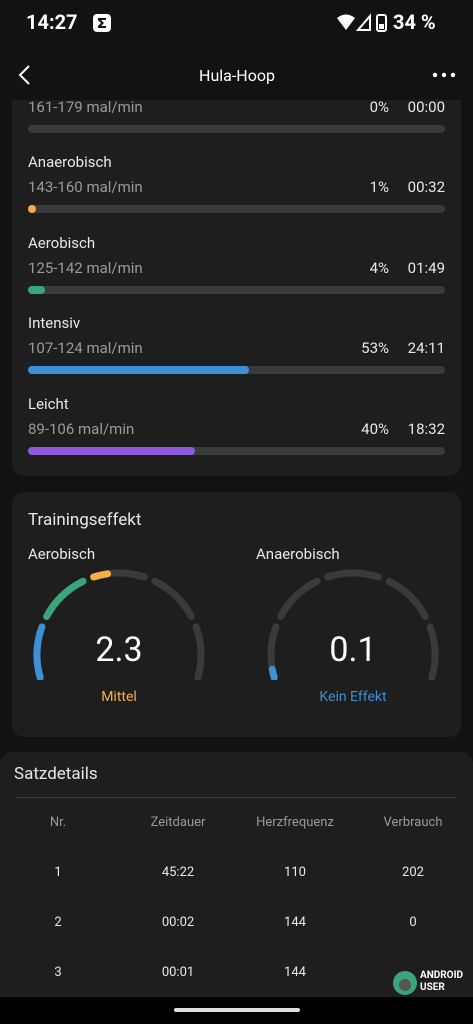 The height and width of the screenshot is (1024, 473). Describe the element at coordinates (62, 554) in the screenshot. I see `gauge-label: Aerobisch` at that location.